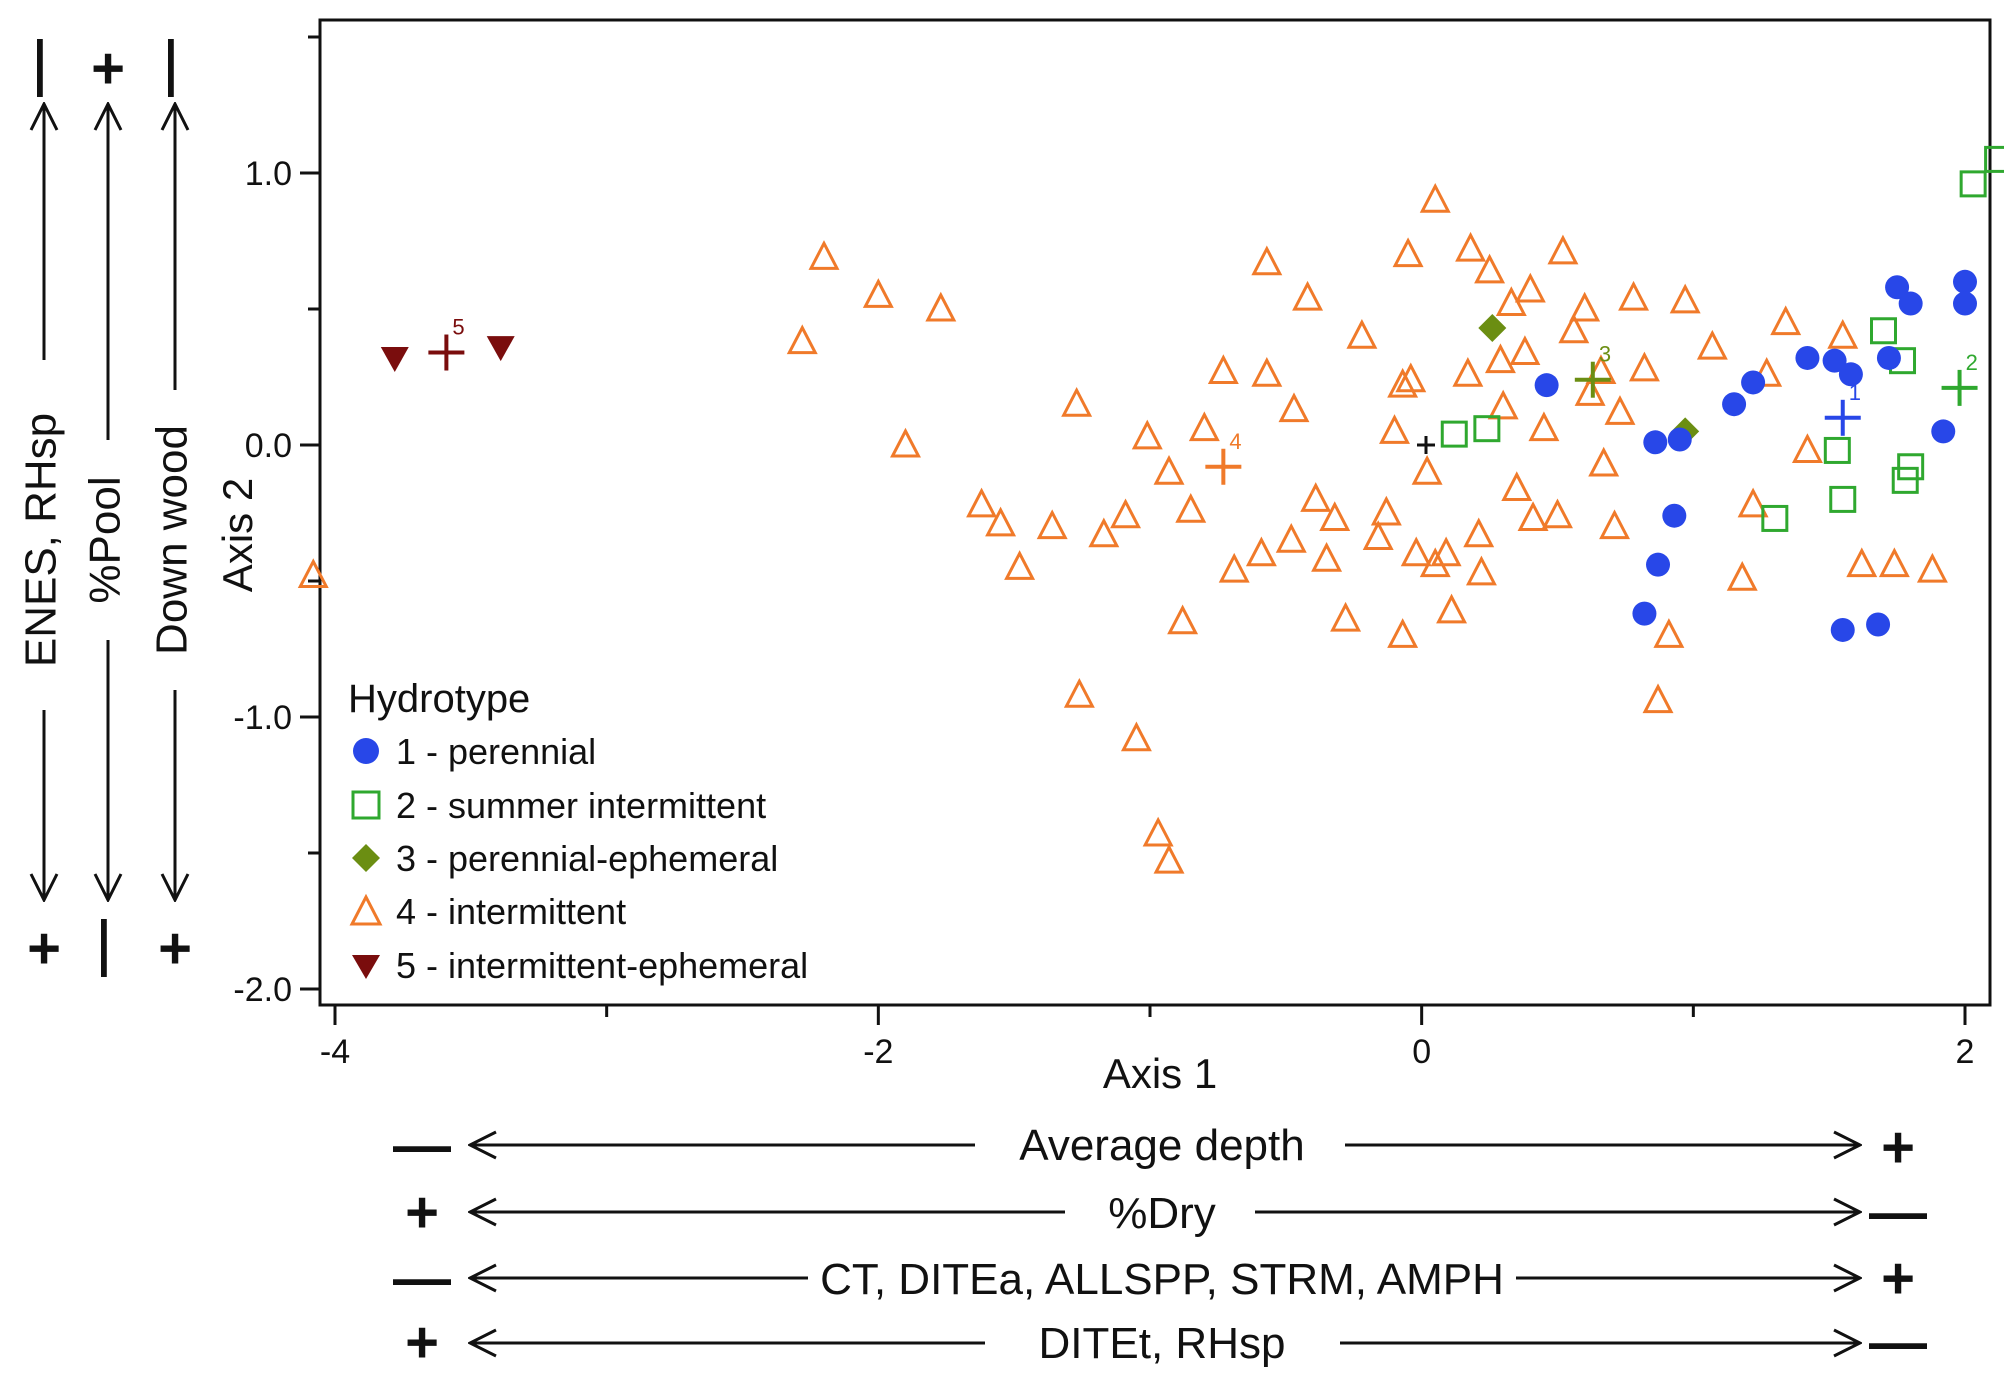 The image size is (2004, 1380). What do you see at coordinates (1898, 1342) in the screenshot?
I see `vector-right-sign: —` at bounding box center [1898, 1342].